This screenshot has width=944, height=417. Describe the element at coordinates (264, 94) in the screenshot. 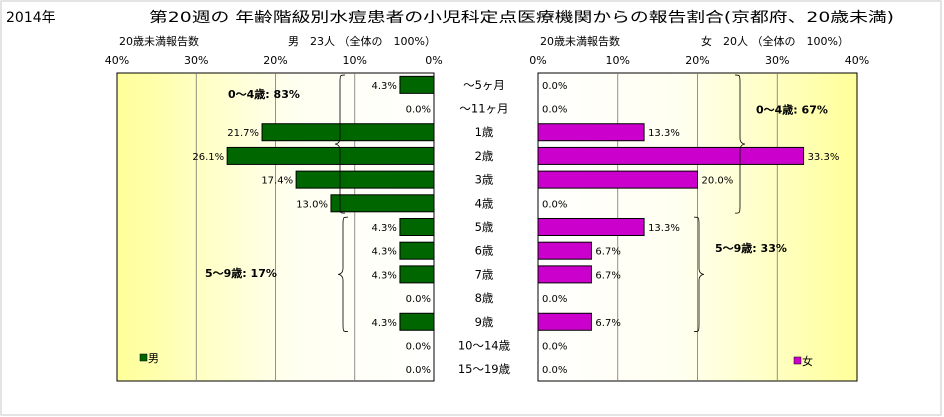

I see `age-group-annotation: 0〜4歳: 83%` at that location.